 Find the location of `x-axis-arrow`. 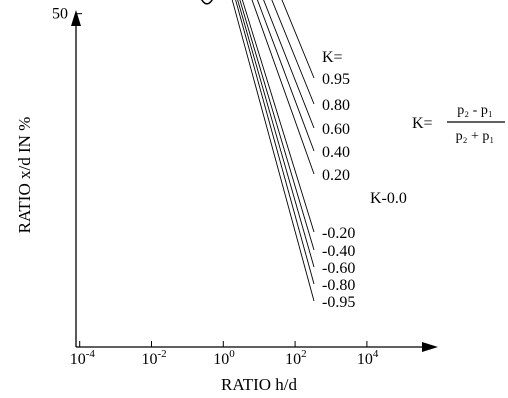

x-axis-arrow is located at coordinates (430, 347).